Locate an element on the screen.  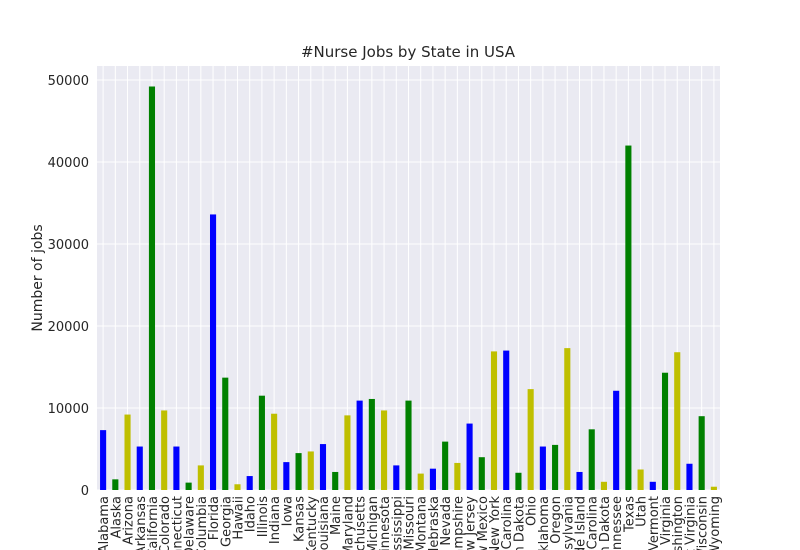
x-tick-label: District of Columbia is located at coordinates (202, 523).